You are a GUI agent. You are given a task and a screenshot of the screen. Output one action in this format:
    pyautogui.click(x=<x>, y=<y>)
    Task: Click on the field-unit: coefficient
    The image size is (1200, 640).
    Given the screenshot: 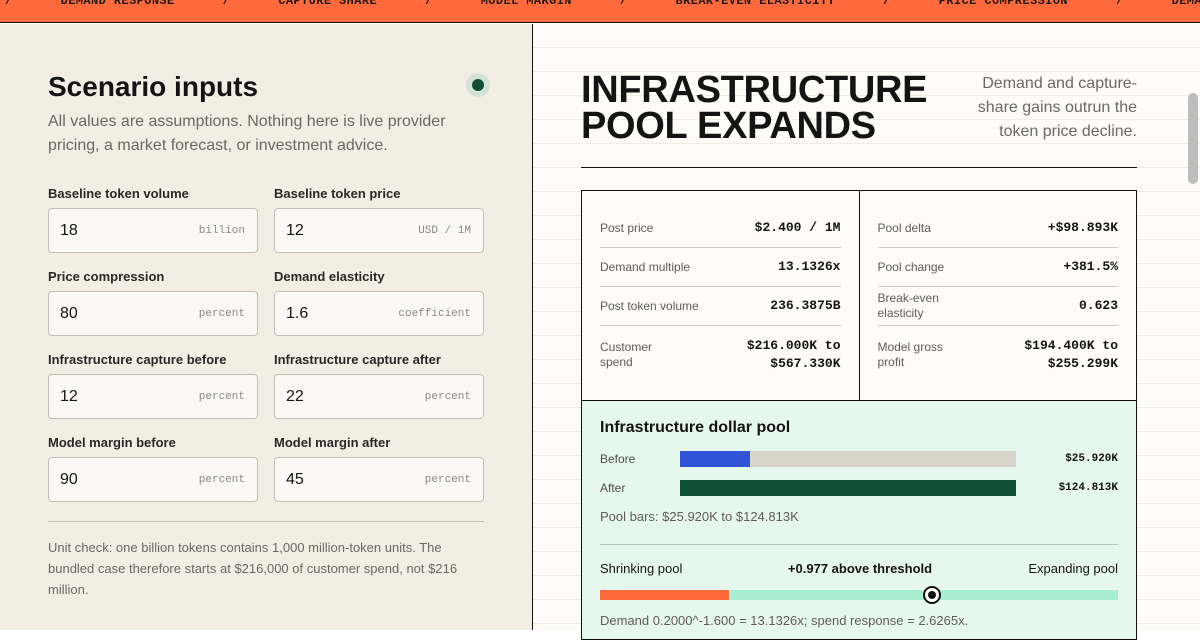 What is the action you would take?
    pyautogui.click(x=434, y=314)
    